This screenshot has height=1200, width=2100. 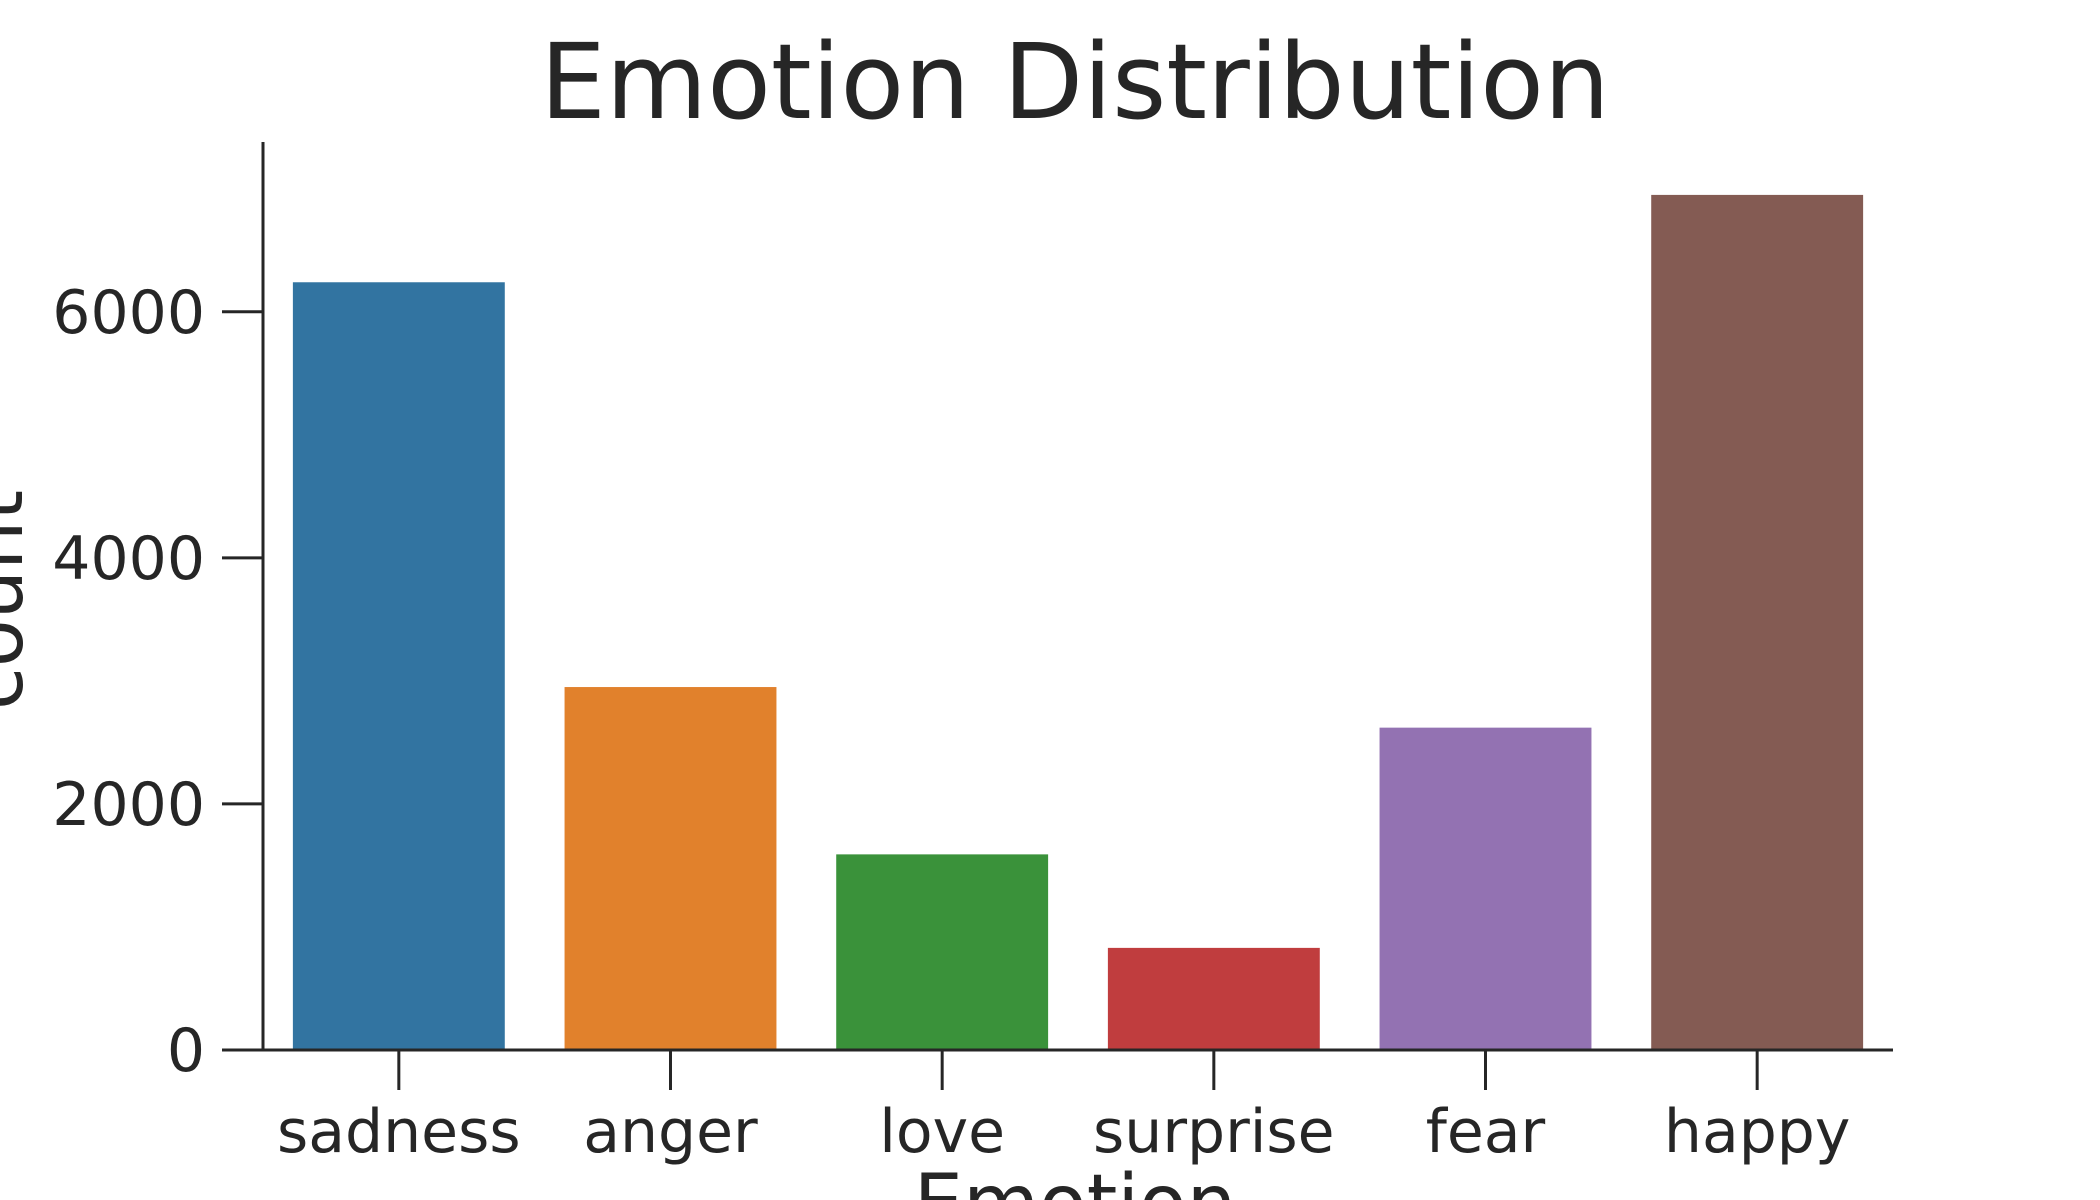 I want to click on x-tick-label: surprise, so click(x=1214, y=1132).